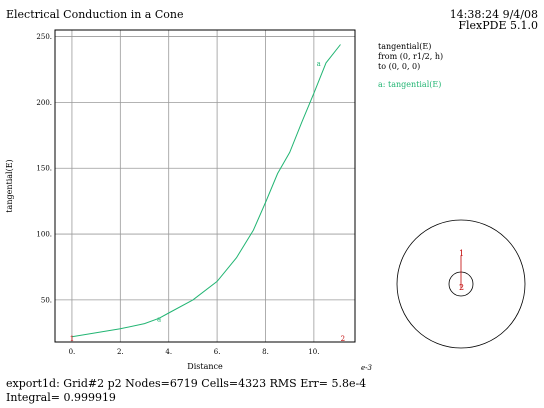  Describe the element at coordinates (44, 169) in the screenshot. I see `y-tick-label: 150.` at that location.